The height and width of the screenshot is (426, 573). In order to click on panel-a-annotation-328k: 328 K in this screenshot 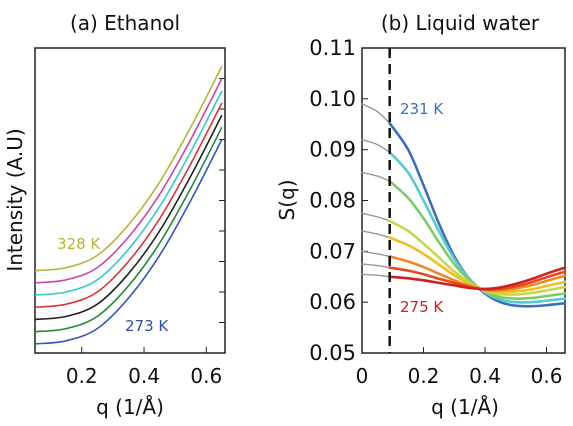, I will do `click(79, 244)`.